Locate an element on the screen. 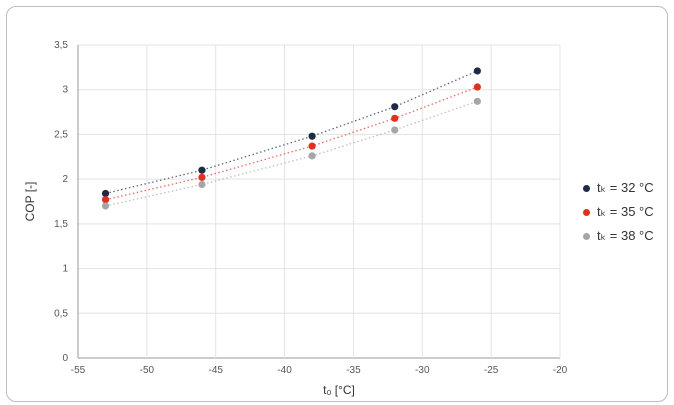 The height and width of the screenshot is (405, 674). x-tick-label: -35 is located at coordinates (353, 370).